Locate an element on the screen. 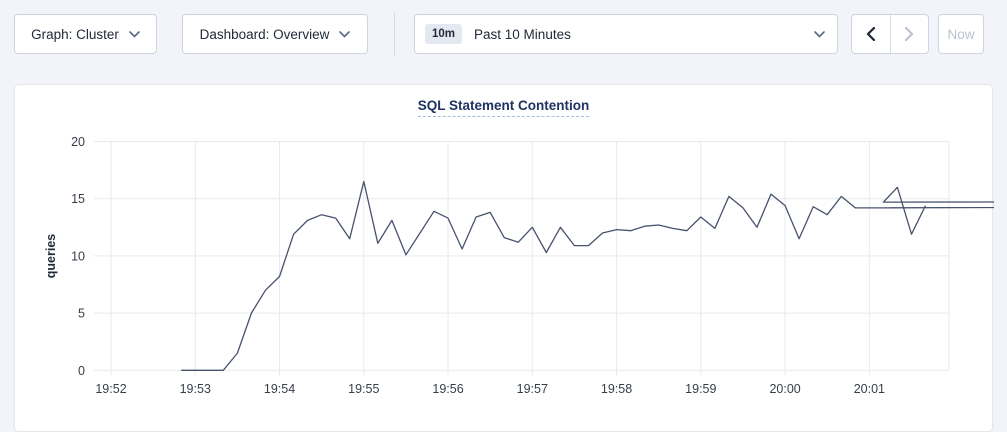 Image resolution: width=1007 pixels, height=432 pixels. time-window-badge: 10m is located at coordinates (444, 34).